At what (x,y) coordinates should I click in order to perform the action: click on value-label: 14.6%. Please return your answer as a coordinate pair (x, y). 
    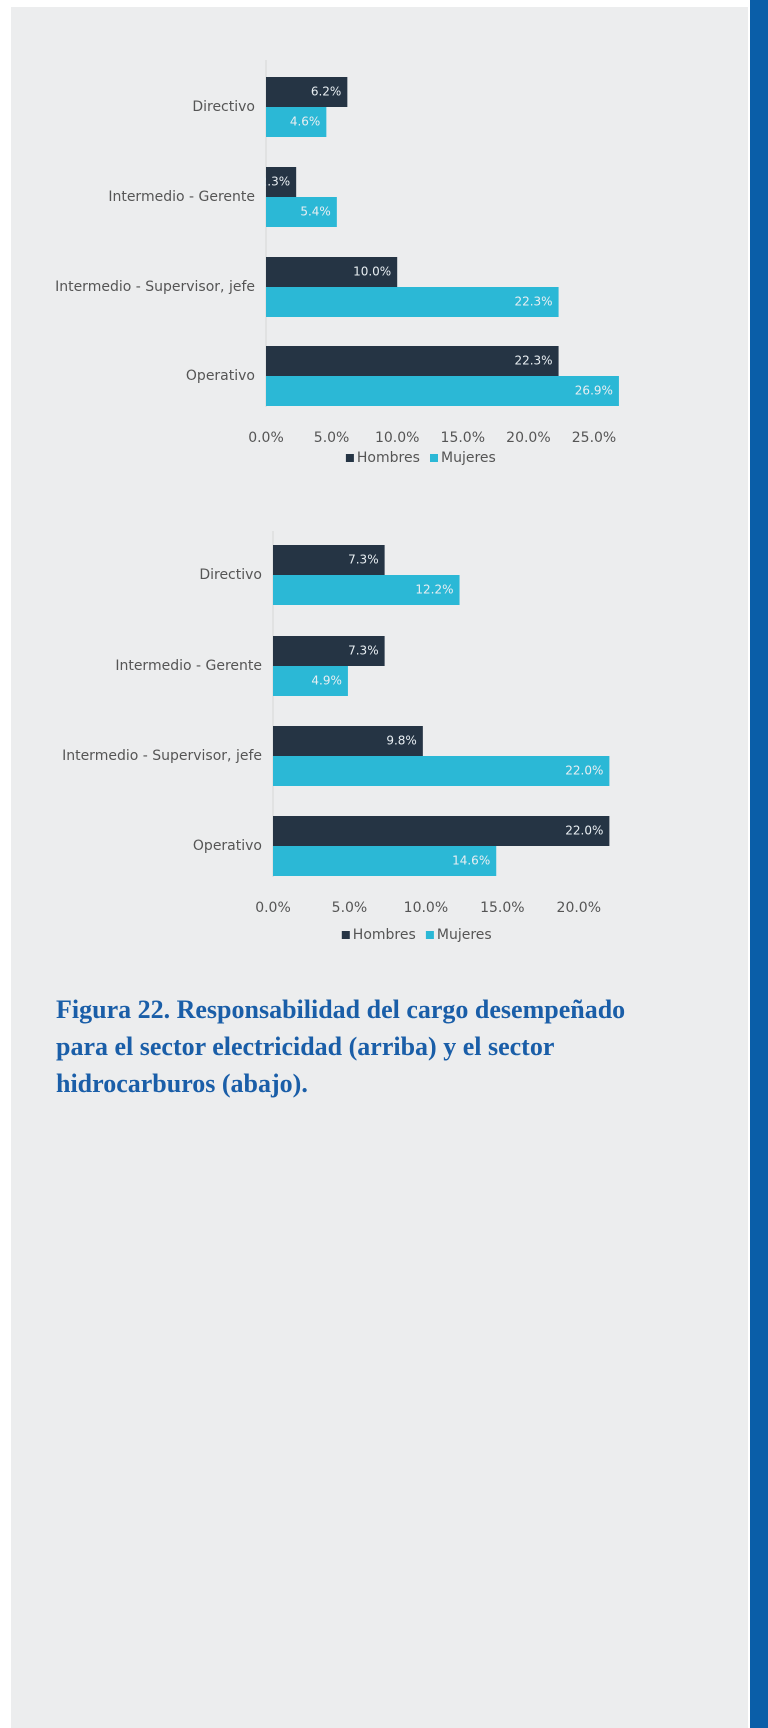
    Looking at the image, I should click on (471, 861).